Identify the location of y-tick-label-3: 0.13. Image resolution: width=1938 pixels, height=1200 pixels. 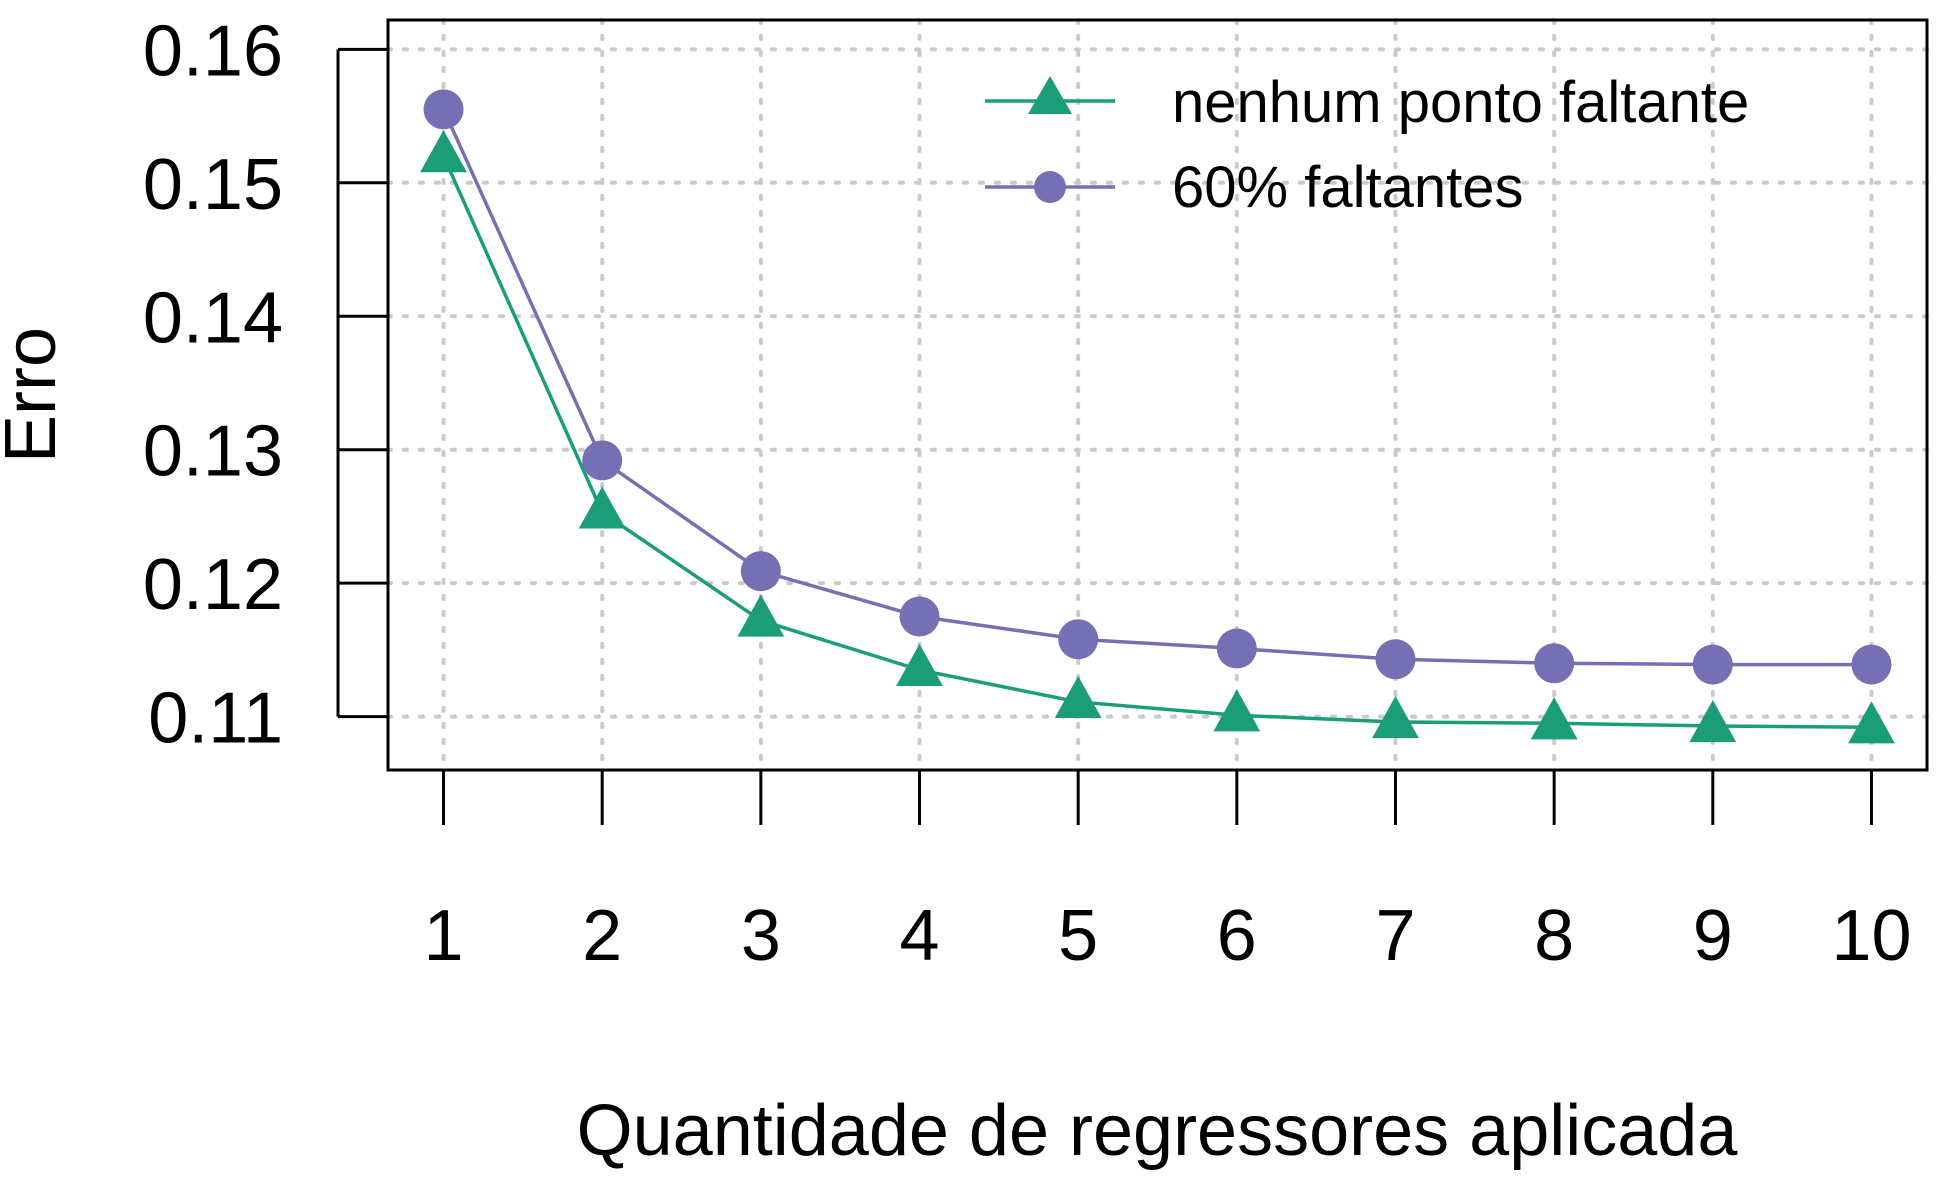
(213, 452).